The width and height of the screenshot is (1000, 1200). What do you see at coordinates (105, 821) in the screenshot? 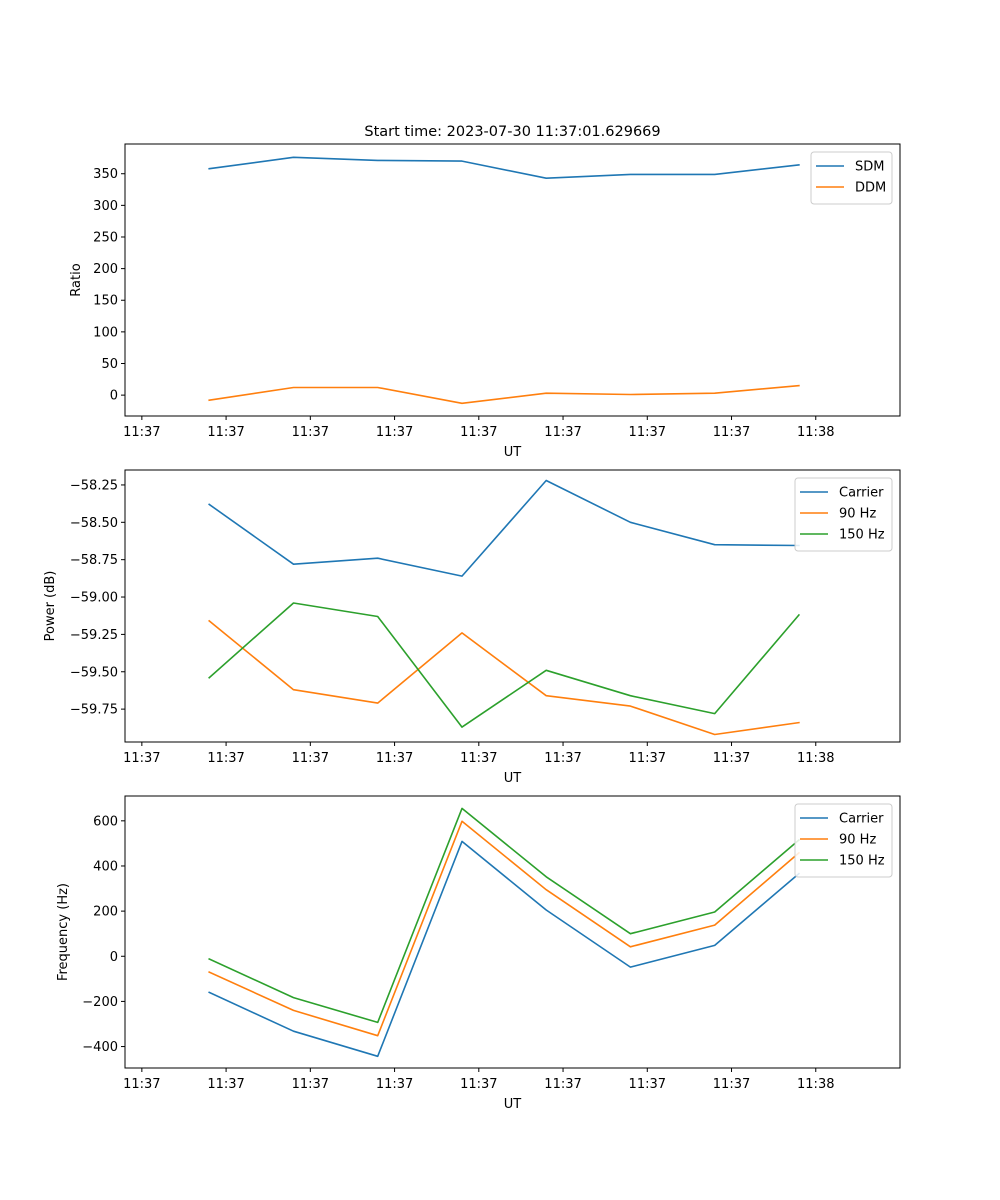
I see `y-tick-label: 600` at bounding box center [105, 821].